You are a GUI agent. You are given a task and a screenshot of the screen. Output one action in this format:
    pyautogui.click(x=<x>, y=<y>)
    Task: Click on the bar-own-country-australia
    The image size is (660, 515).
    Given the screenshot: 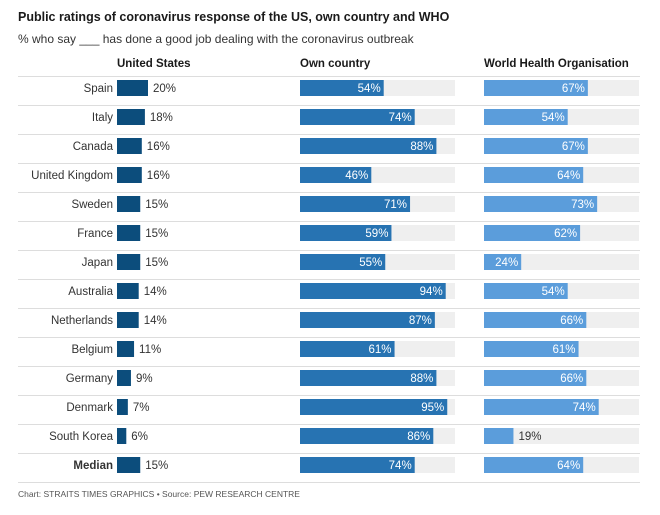 What is the action you would take?
    pyautogui.click(x=373, y=291)
    